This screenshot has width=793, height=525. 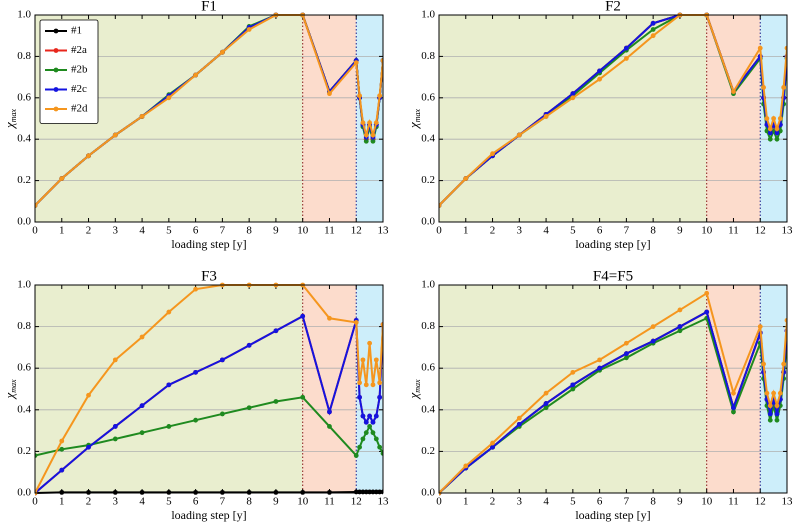 I want to click on y-tick-label: 0.2, so click(x=428, y=451).